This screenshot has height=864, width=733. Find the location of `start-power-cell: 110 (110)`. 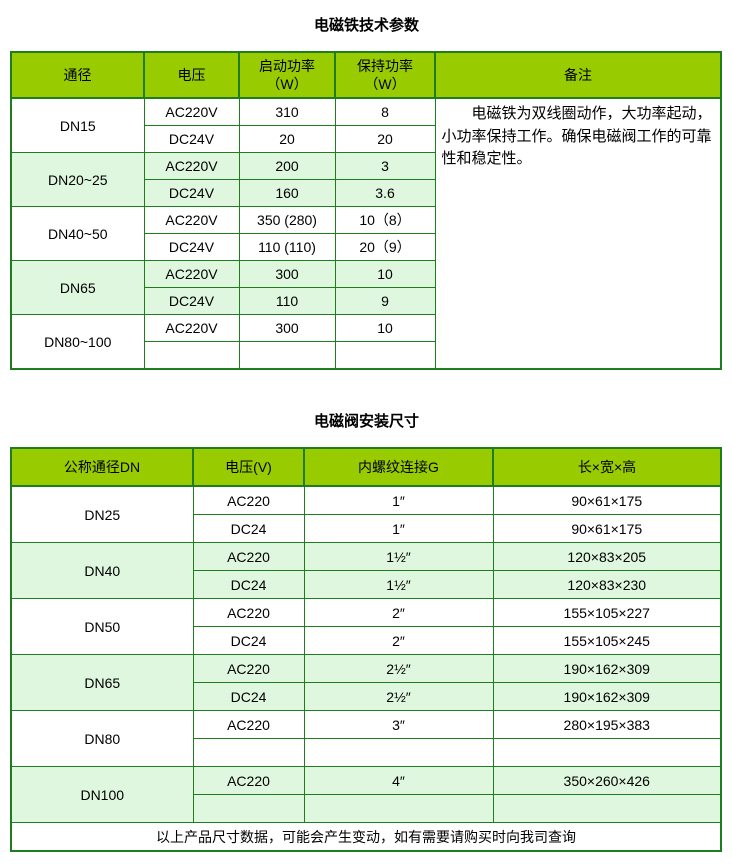

start-power-cell: 110 (110) is located at coordinates (287, 247).